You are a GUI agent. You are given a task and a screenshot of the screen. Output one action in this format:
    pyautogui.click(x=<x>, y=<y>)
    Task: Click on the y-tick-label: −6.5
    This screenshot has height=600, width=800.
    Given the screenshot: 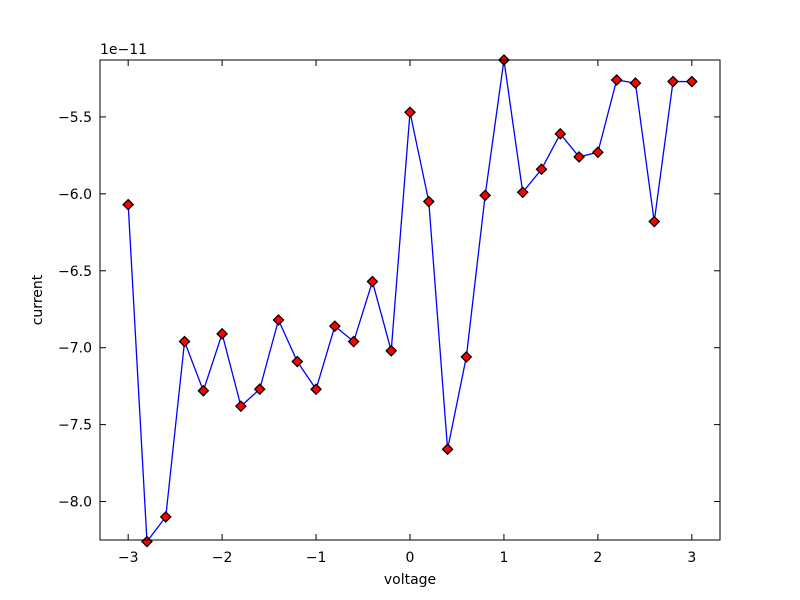 What is the action you would take?
    pyautogui.click(x=75, y=272)
    